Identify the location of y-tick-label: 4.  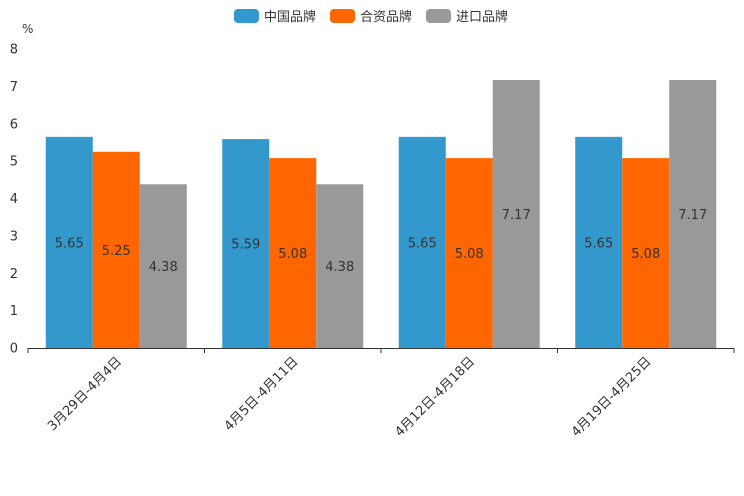
(14, 199).